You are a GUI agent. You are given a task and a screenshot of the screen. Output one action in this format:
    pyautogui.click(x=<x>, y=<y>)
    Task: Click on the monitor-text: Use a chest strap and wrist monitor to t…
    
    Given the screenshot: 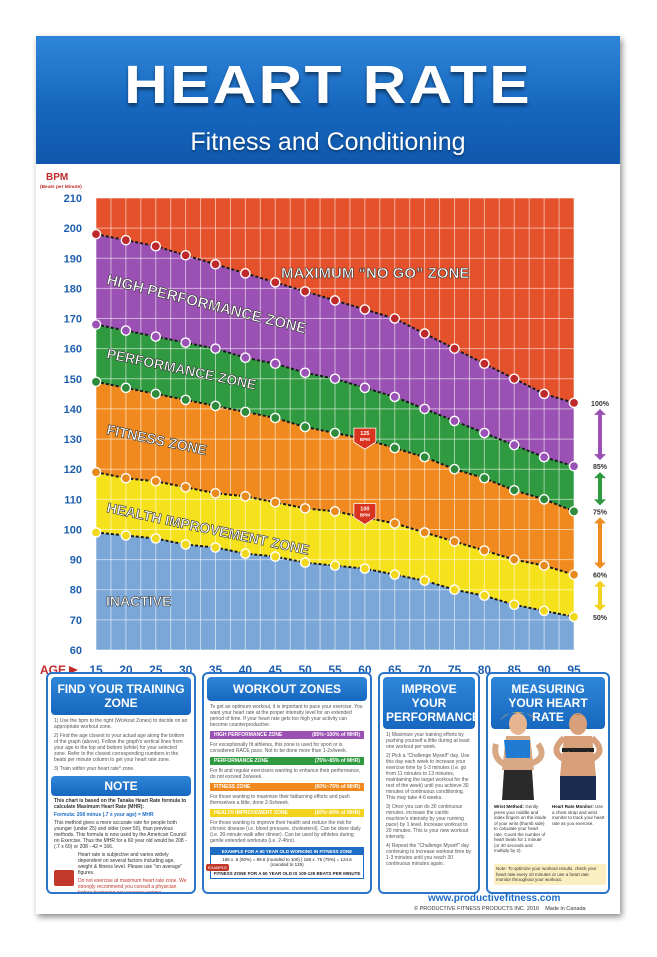 What is the action you would take?
    pyautogui.click(x=578, y=815)
    